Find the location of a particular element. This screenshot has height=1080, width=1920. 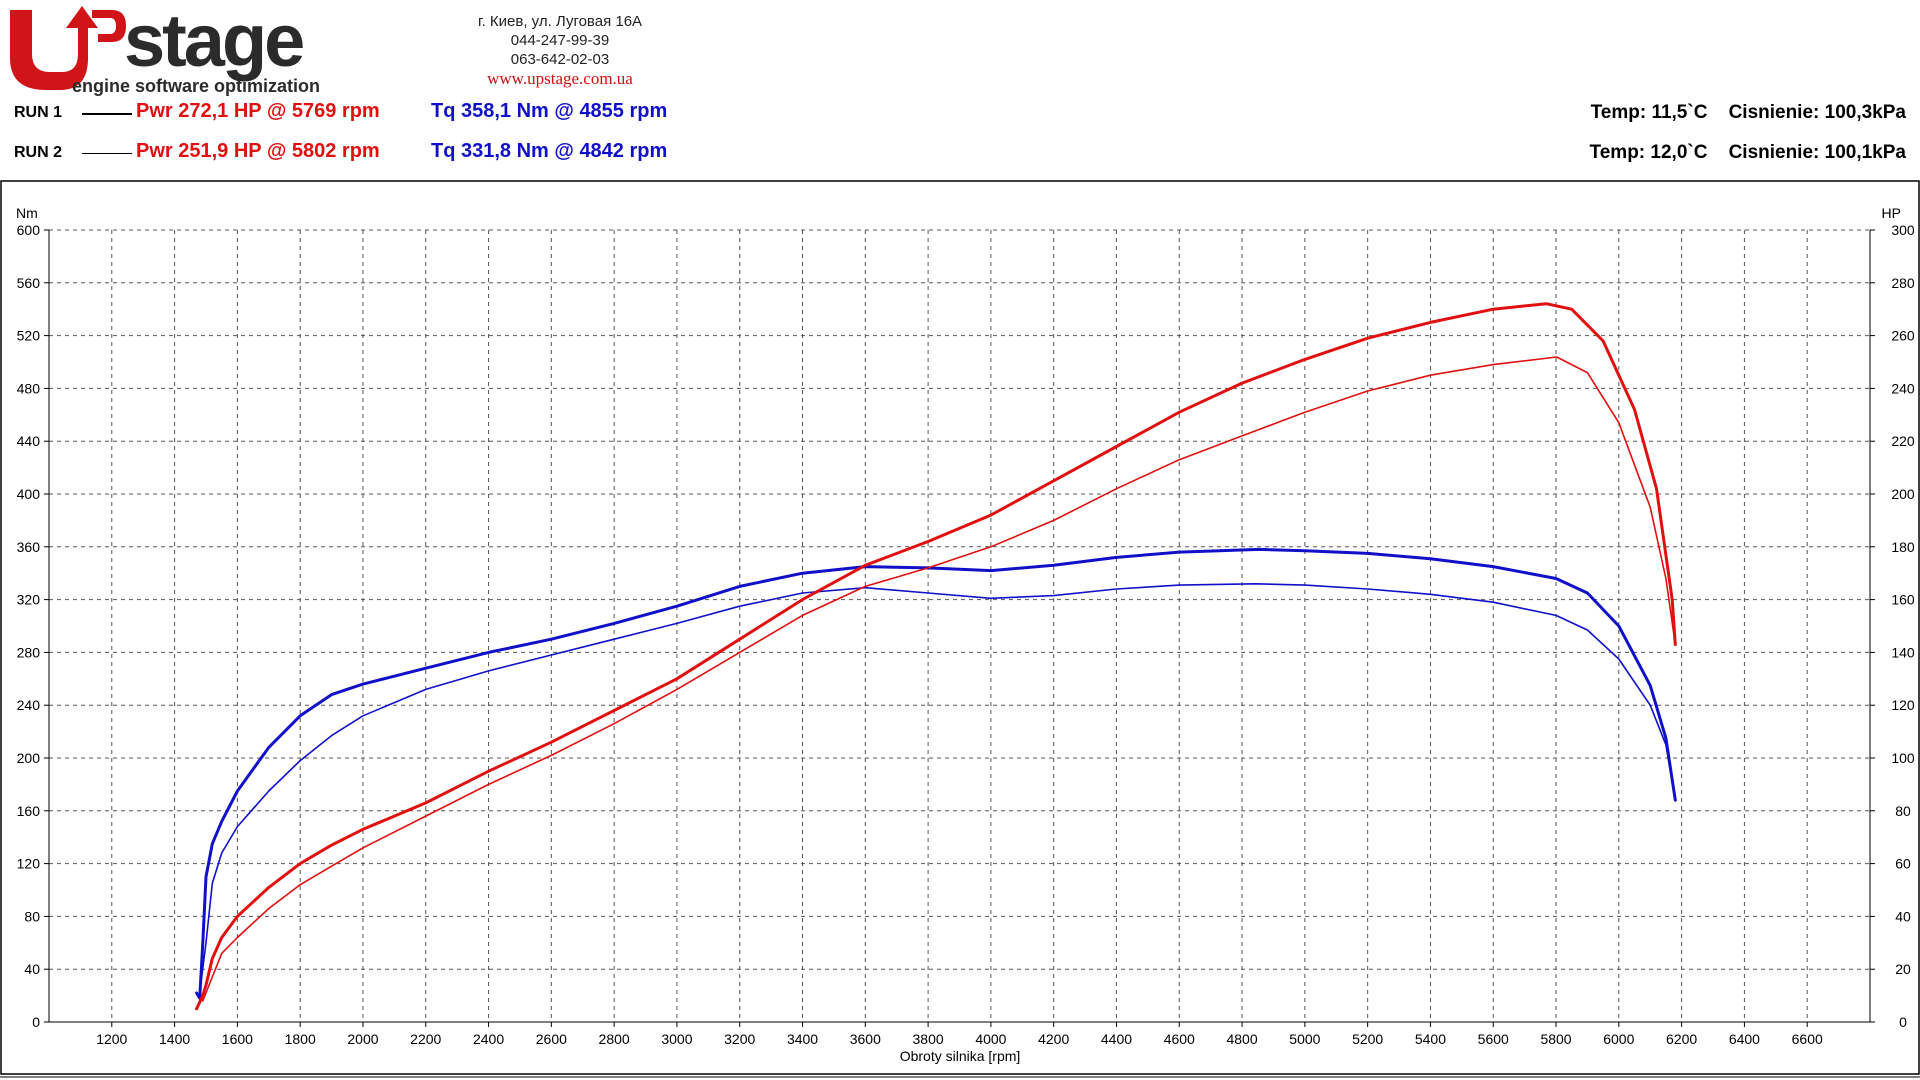

y-right-tick-label: 140 is located at coordinates (1903, 652).